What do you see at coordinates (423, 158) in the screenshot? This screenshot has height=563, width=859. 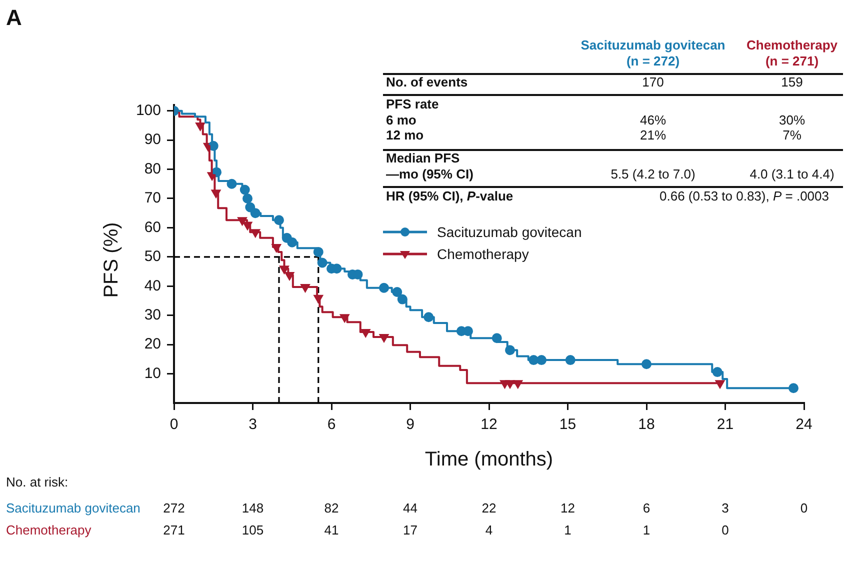 I see `annotation: Median PFS` at bounding box center [423, 158].